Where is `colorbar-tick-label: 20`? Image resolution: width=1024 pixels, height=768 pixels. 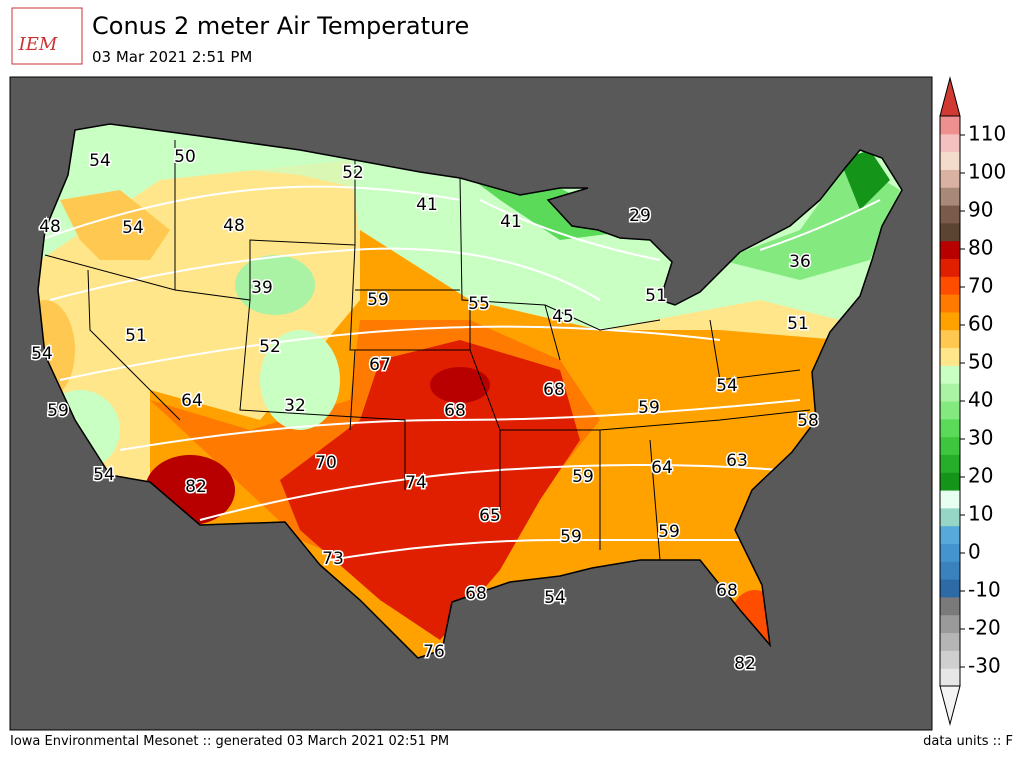
colorbar-tick-label: 20 is located at coordinates (980, 476).